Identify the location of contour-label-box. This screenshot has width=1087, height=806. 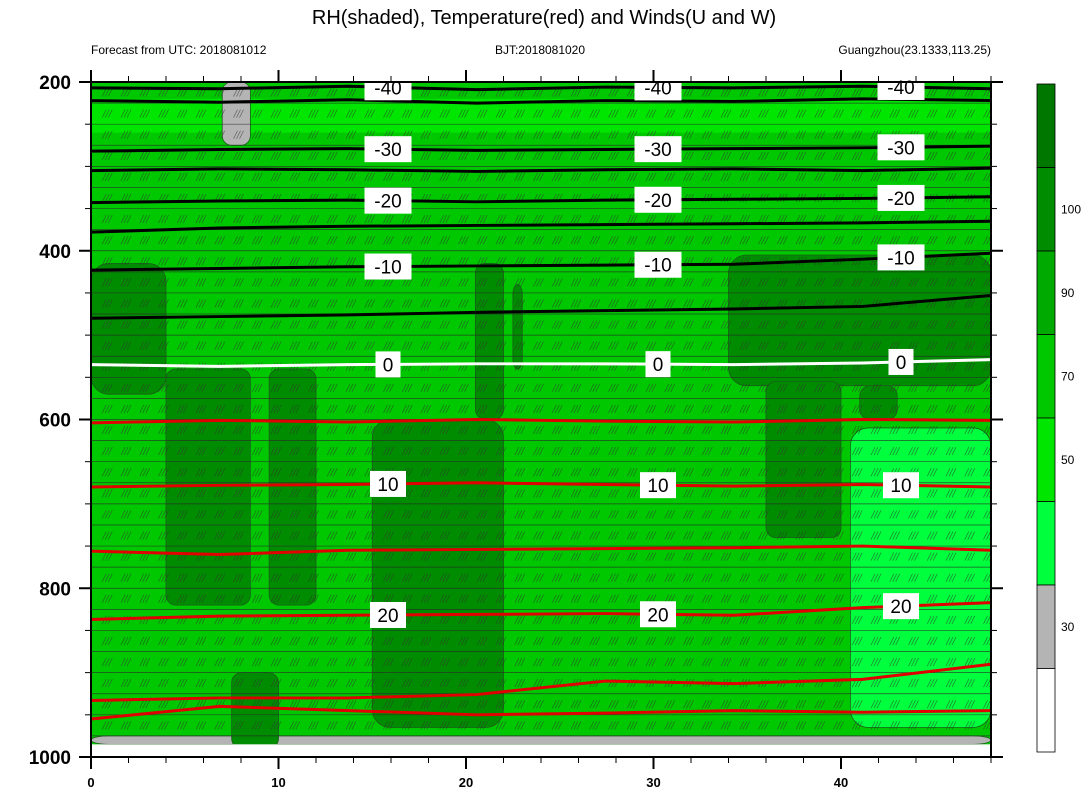
(658, 614).